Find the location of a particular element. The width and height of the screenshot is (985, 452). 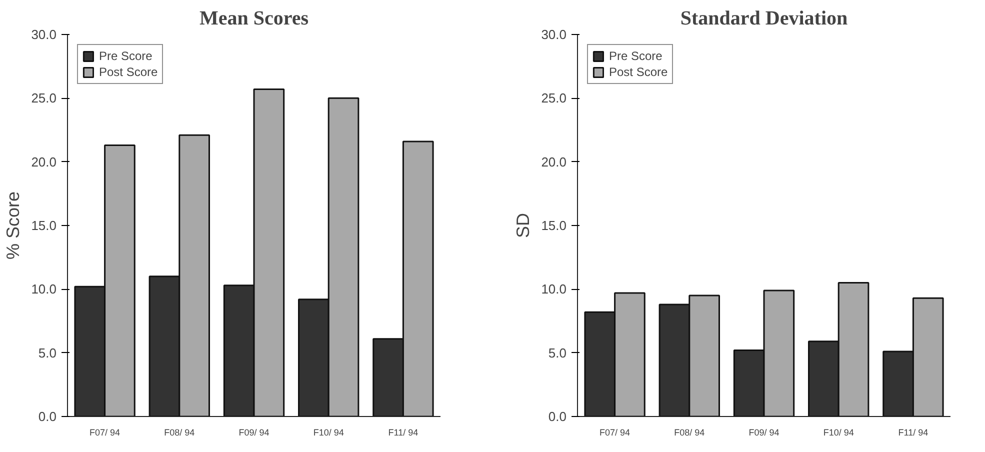

y-axis-title: % Score is located at coordinates (13, 225).